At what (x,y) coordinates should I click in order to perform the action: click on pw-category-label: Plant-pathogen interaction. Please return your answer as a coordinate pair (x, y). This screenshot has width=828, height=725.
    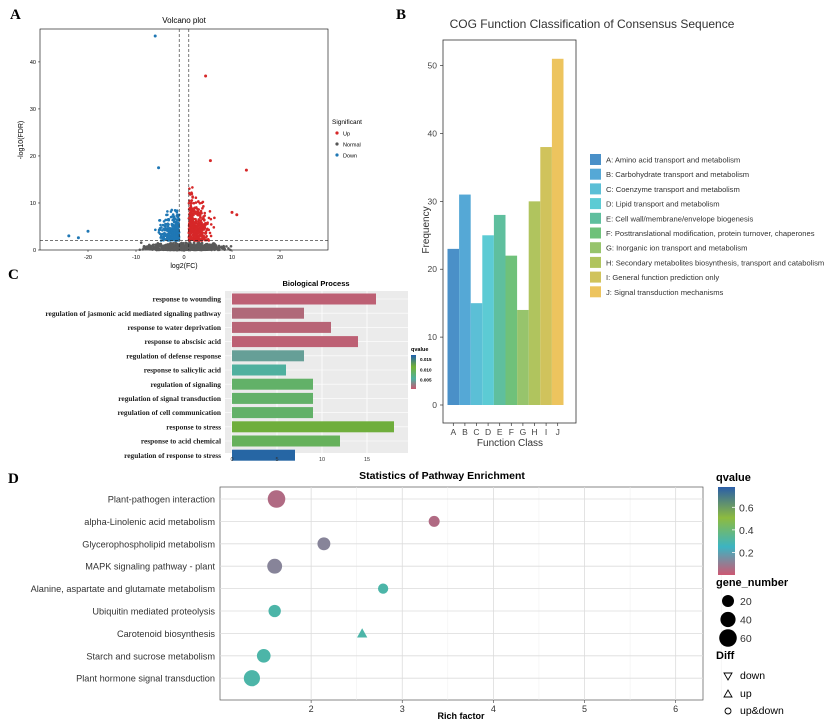
    Looking at the image, I should click on (161, 500).